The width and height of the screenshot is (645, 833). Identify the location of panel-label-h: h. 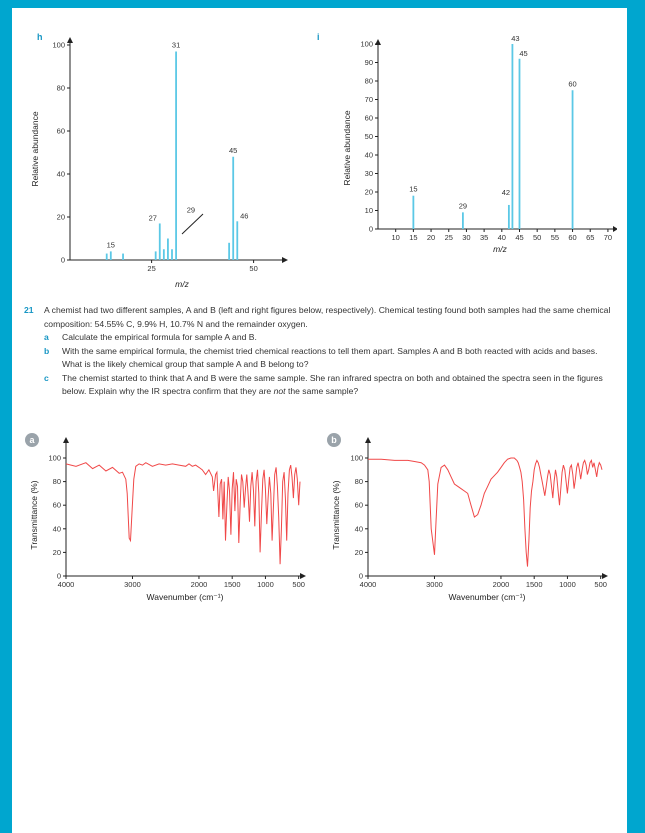
(40, 37).